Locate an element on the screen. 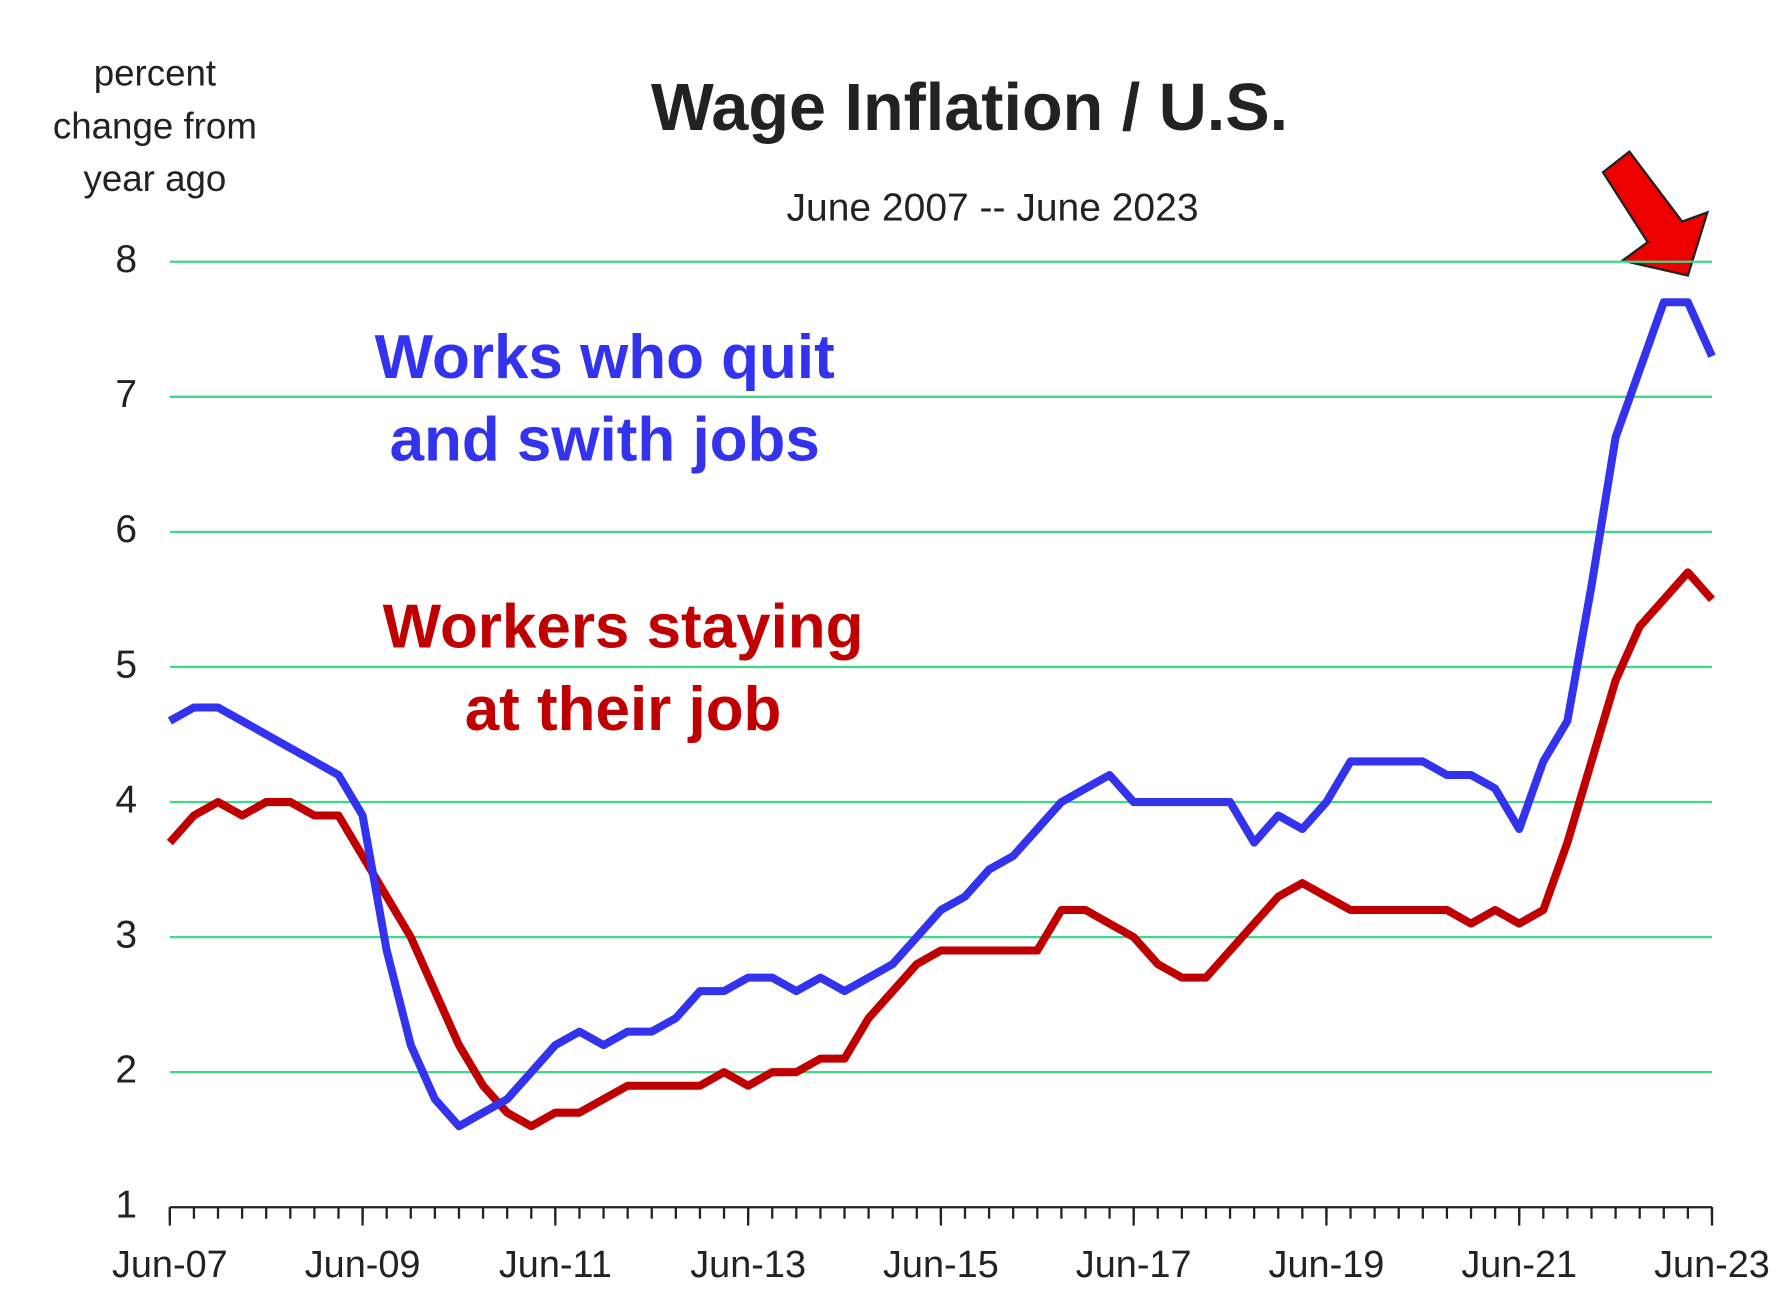  y-tick-label: 5 is located at coordinates (126, 664).